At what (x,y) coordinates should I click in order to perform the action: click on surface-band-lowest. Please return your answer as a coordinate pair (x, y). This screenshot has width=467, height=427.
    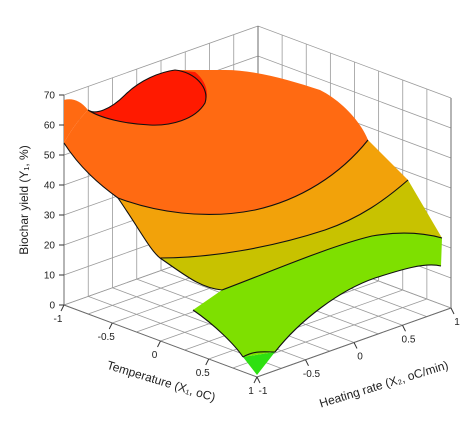
    Looking at the image, I should click on (259, 363).